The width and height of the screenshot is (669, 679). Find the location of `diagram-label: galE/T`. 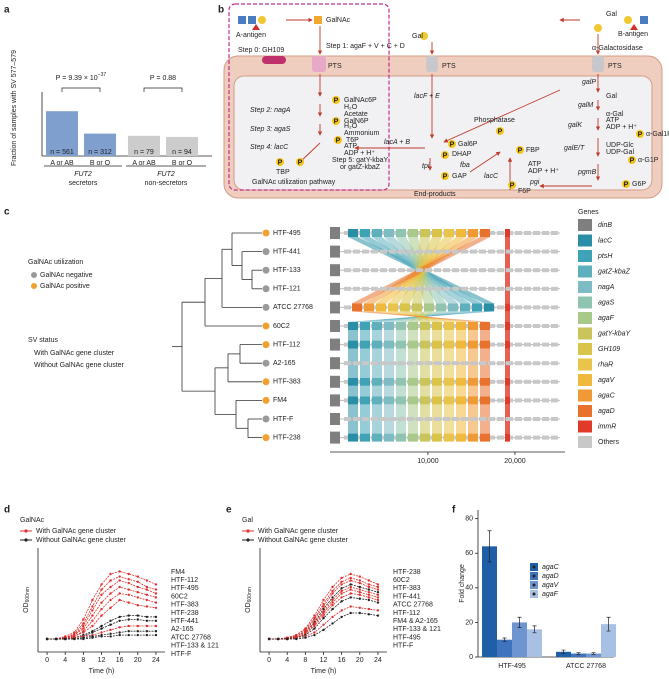

diagram-label: galE/T is located at coordinates (574, 148).